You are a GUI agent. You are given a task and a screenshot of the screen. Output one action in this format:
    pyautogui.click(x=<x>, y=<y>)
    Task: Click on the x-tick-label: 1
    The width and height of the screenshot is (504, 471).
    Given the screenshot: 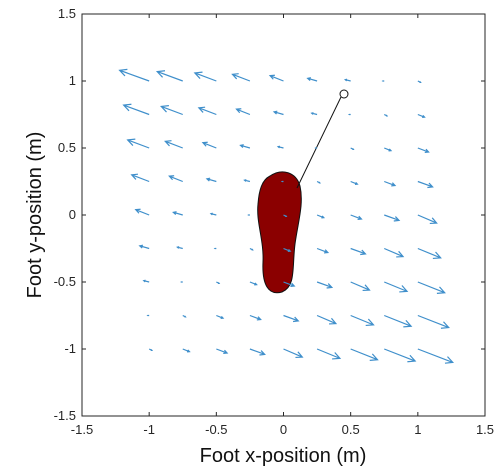 What is the action you would take?
    pyautogui.click(x=417, y=429)
    